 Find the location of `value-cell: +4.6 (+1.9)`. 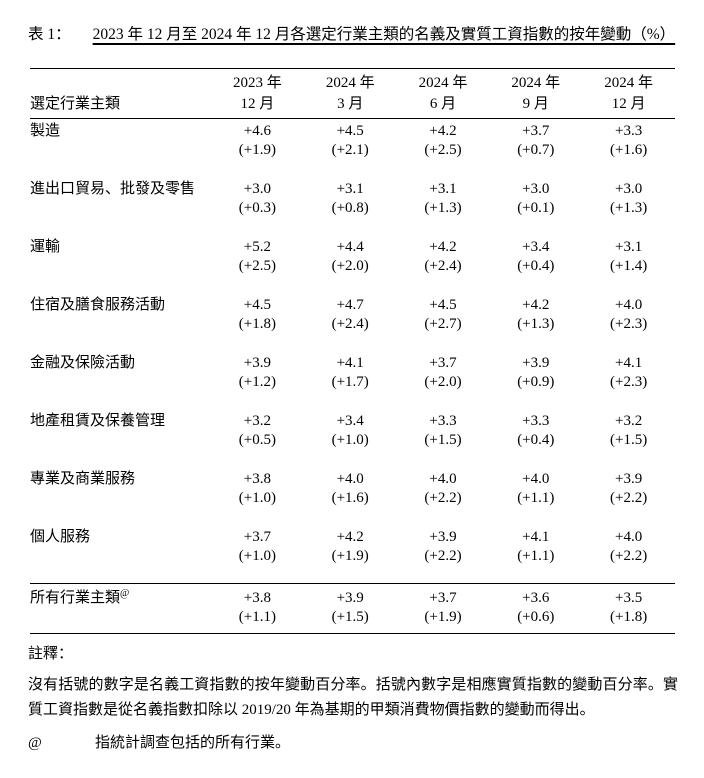

value-cell: +4.6 (+1.9) is located at coordinates (257, 148).